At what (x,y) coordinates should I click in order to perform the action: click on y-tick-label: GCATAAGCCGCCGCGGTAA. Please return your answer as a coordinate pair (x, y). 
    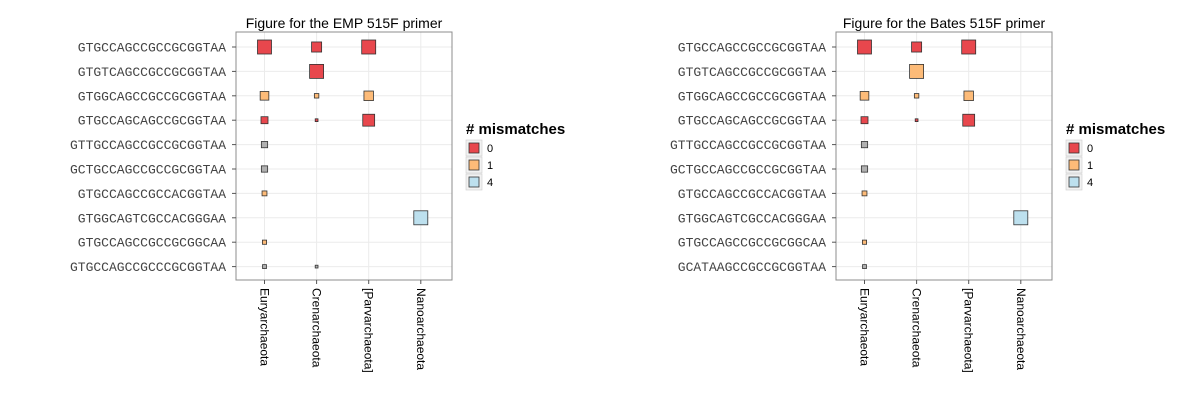
    Looking at the image, I should click on (752, 267).